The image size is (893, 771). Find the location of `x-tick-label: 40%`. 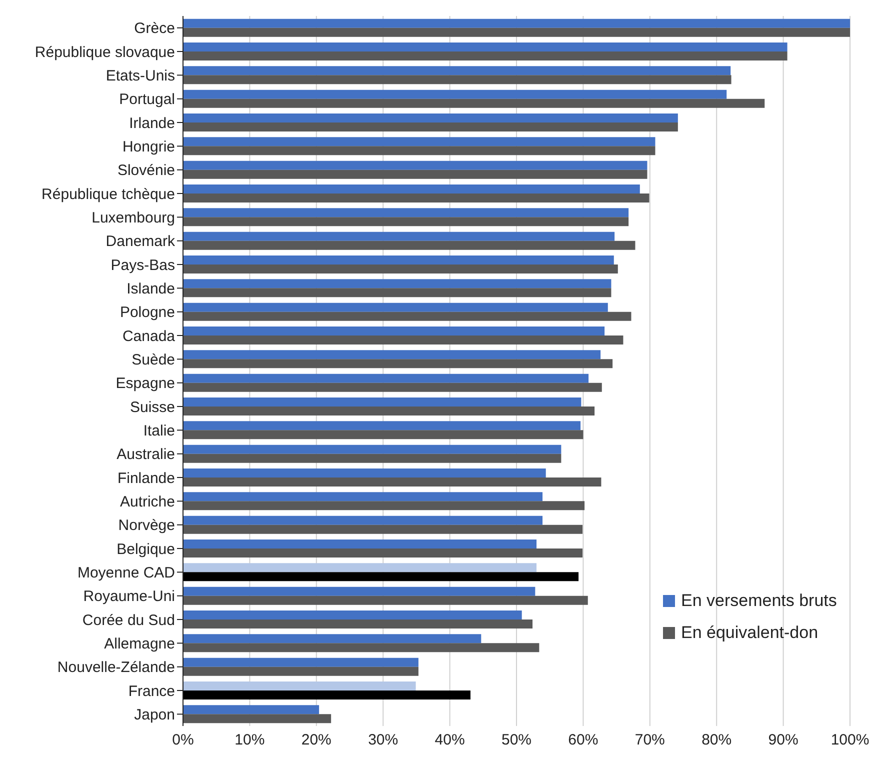

x-tick-label: 40% is located at coordinates (449, 740).